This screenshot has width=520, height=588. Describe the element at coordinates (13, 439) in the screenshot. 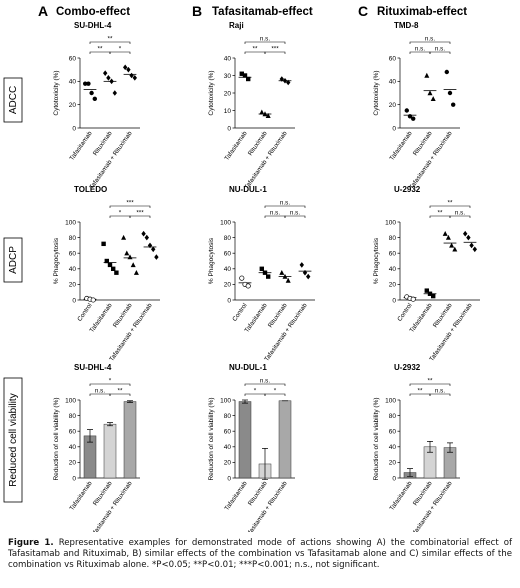

I see `row-label: Reduced cell viability` at that location.